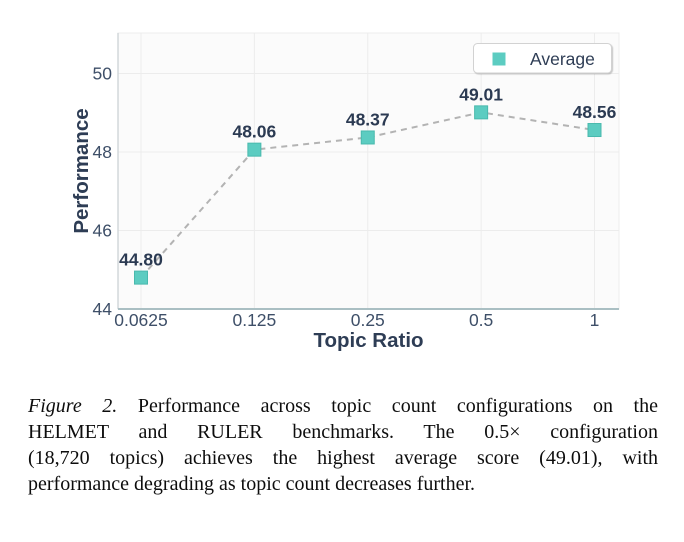 The height and width of the screenshot is (542, 684). Describe the element at coordinates (141, 260) in the screenshot. I see `data-point-label: 44.80` at that location.